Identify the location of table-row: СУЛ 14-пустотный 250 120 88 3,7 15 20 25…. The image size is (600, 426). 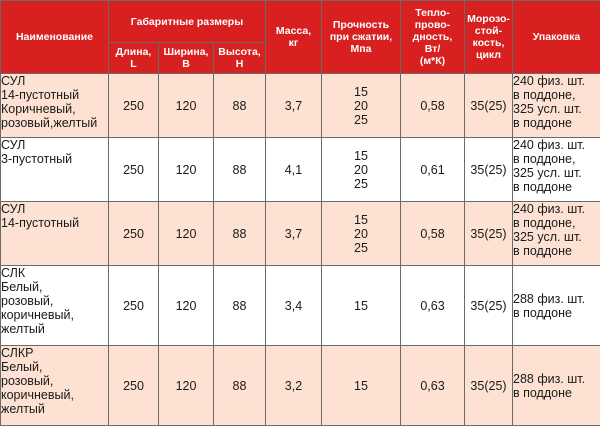
(300, 234).